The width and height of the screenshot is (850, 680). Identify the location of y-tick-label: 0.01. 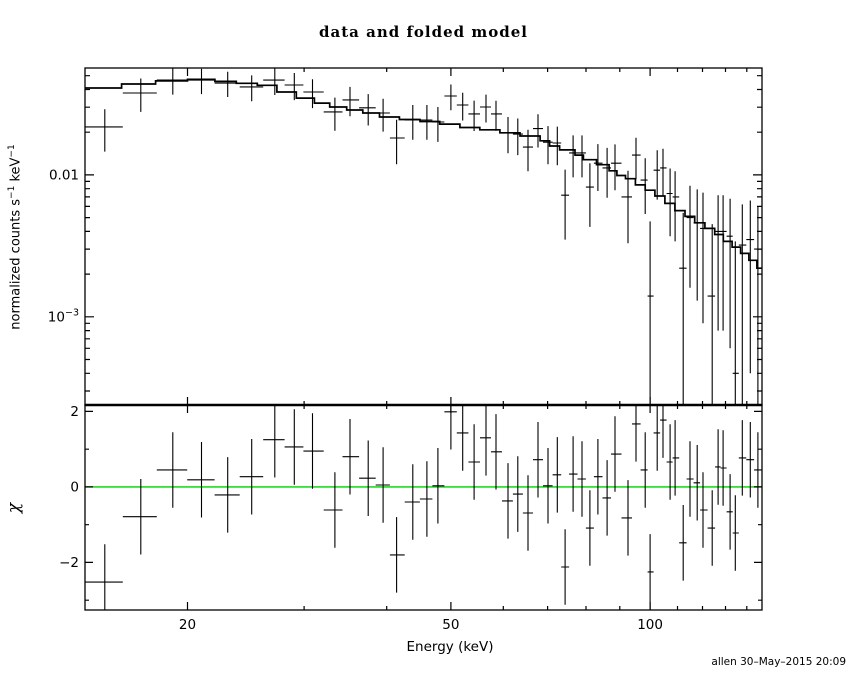
(64, 175).